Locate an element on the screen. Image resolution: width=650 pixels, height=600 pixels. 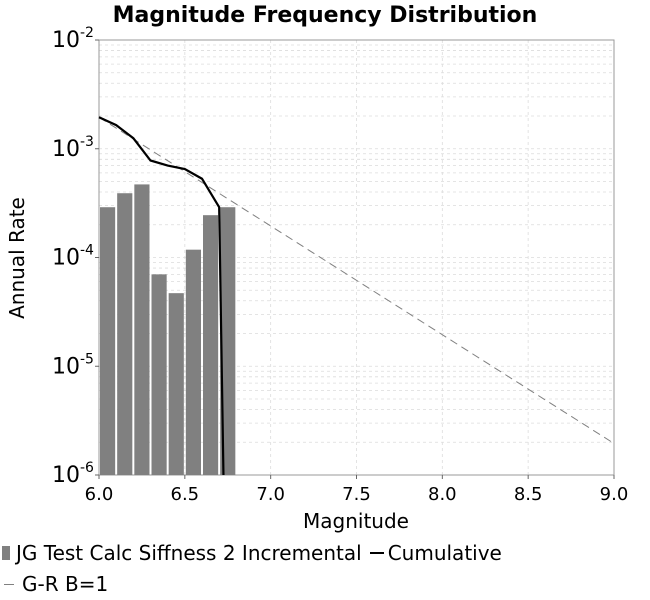
x-tick-label: 8.5 is located at coordinates (528, 494).